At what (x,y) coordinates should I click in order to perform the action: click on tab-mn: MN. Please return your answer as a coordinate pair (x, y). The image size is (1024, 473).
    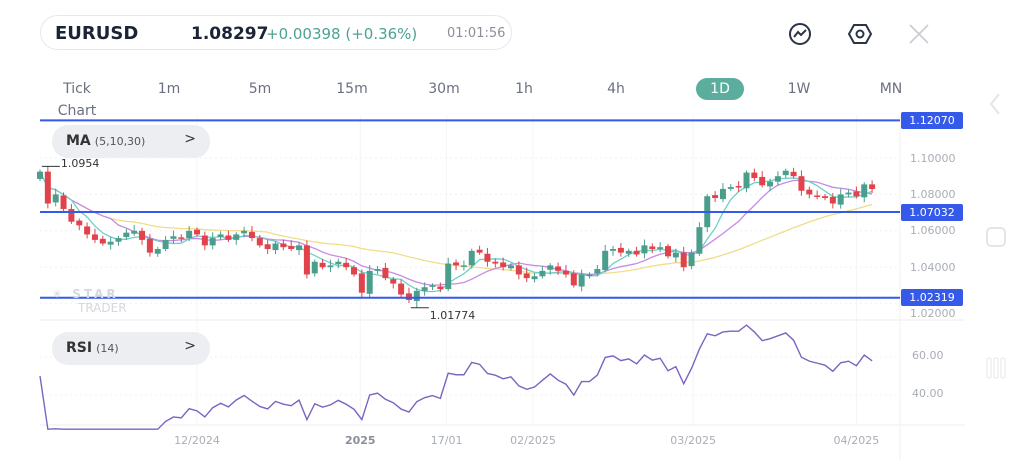
    Looking at the image, I should click on (891, 89).